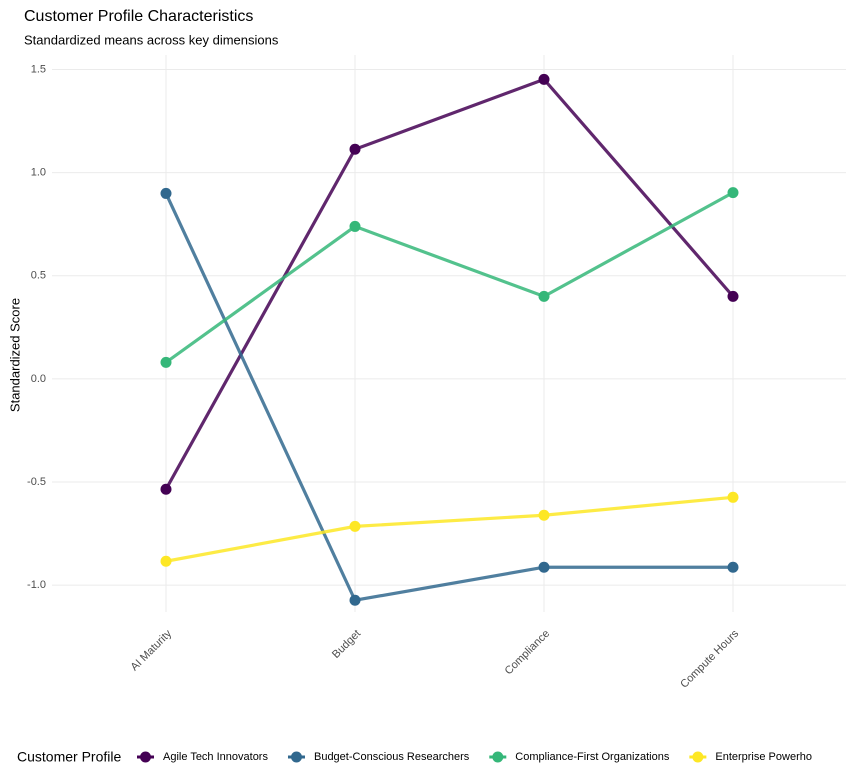 The height and width of the screenshot is (783, 855). I want to click on y-axis-label: Standardized Score, so click(14, 355).